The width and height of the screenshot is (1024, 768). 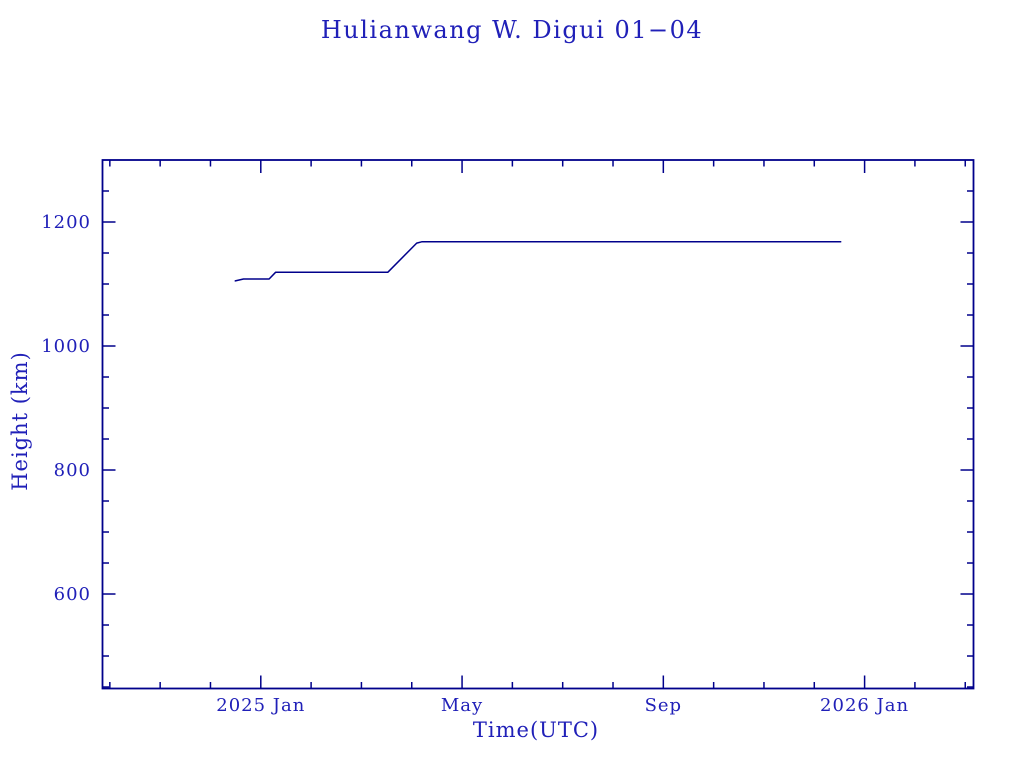 I want to click on x-tick-label: 2025 Jan, so click(x=260, y=705).